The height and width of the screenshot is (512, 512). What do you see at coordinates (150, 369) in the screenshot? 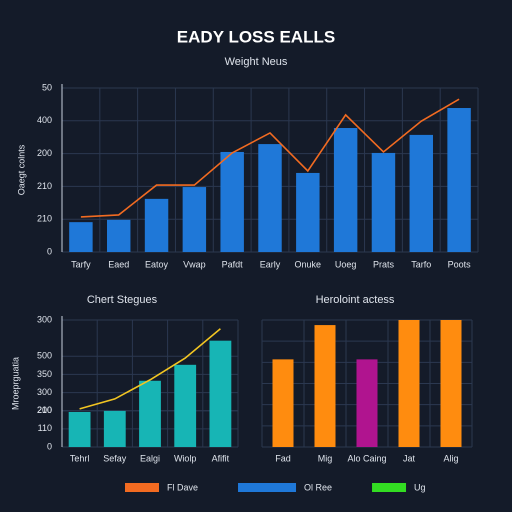
I see `line` at bounding box center [150, 369].